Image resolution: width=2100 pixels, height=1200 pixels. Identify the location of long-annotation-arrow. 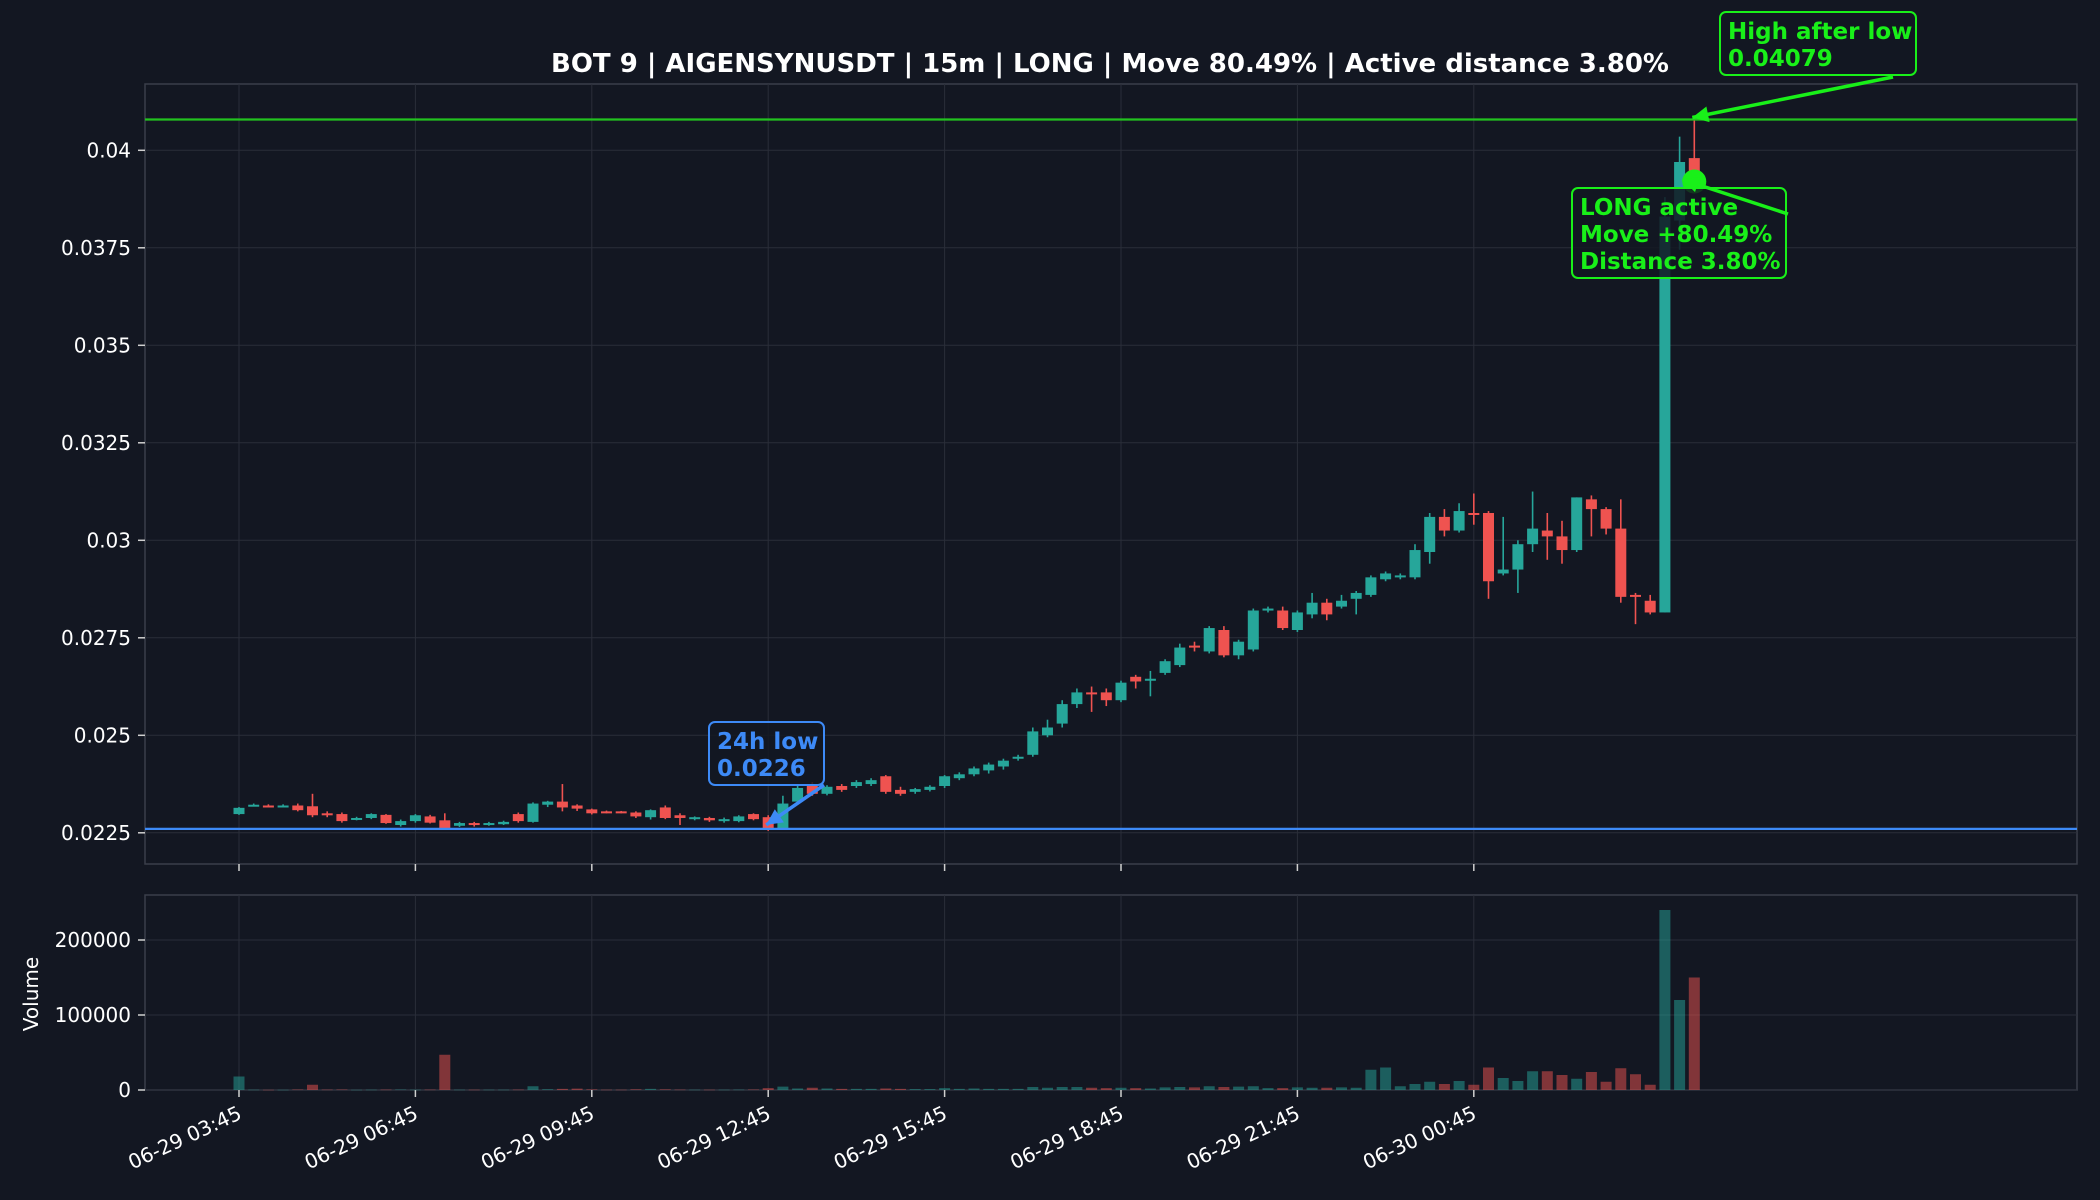
(1735, 196).